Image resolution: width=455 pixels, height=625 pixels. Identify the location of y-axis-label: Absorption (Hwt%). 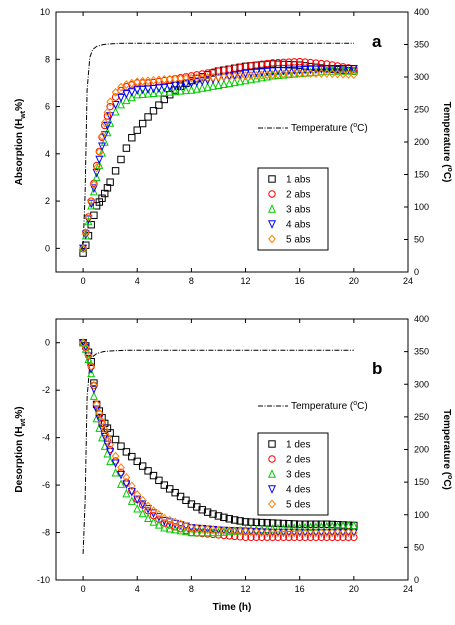
(20, 142).